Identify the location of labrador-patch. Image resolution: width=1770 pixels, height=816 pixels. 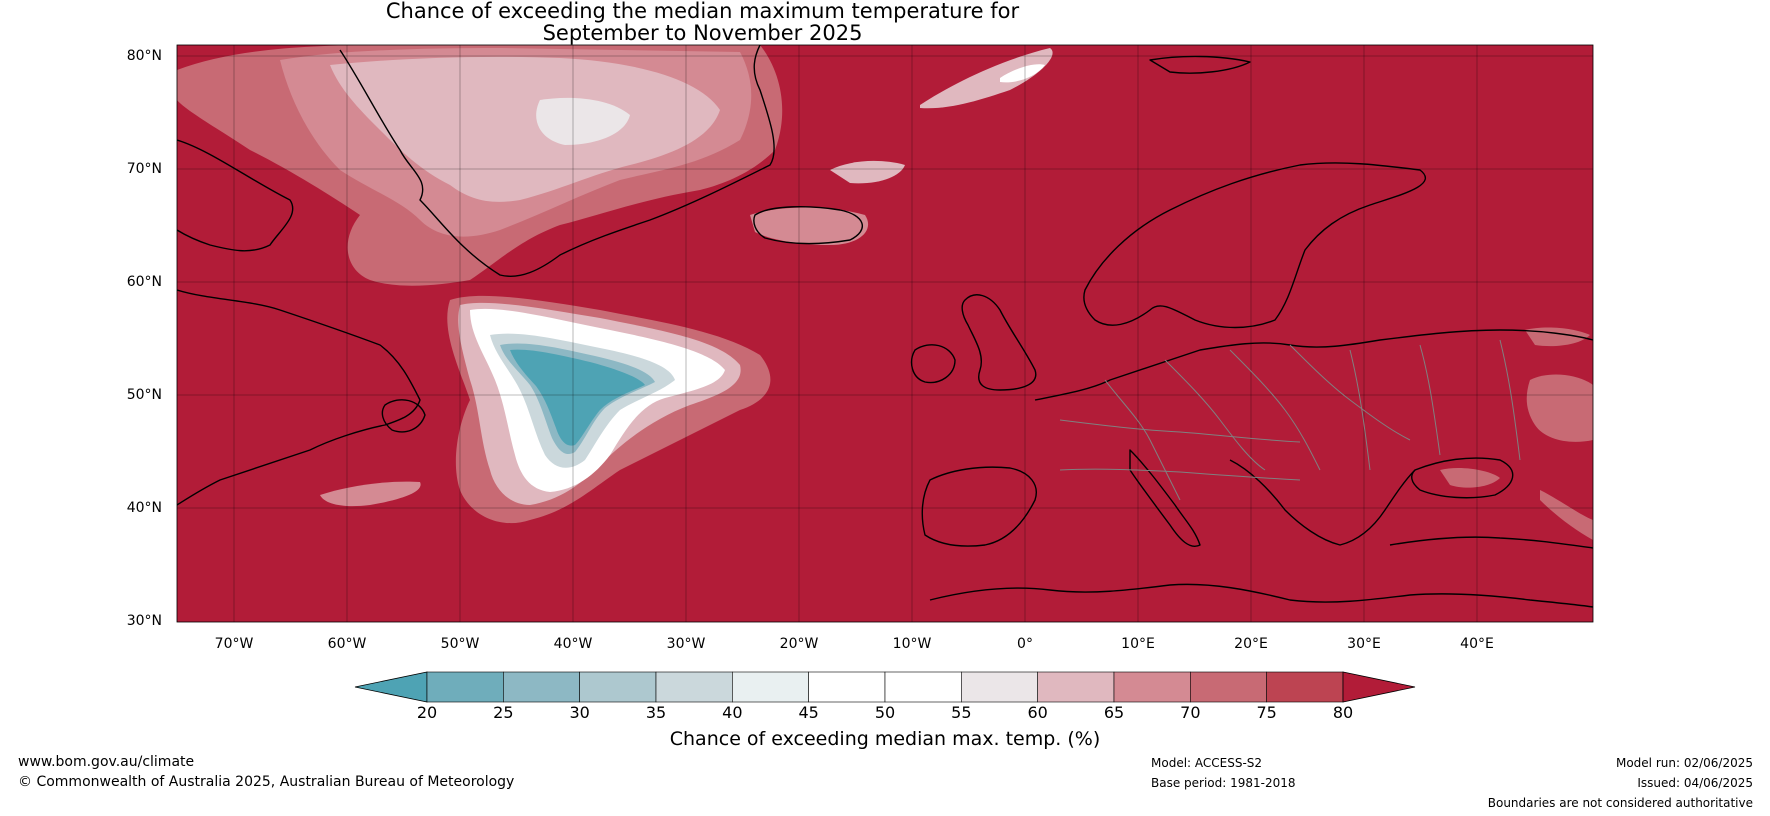
(370, 494).